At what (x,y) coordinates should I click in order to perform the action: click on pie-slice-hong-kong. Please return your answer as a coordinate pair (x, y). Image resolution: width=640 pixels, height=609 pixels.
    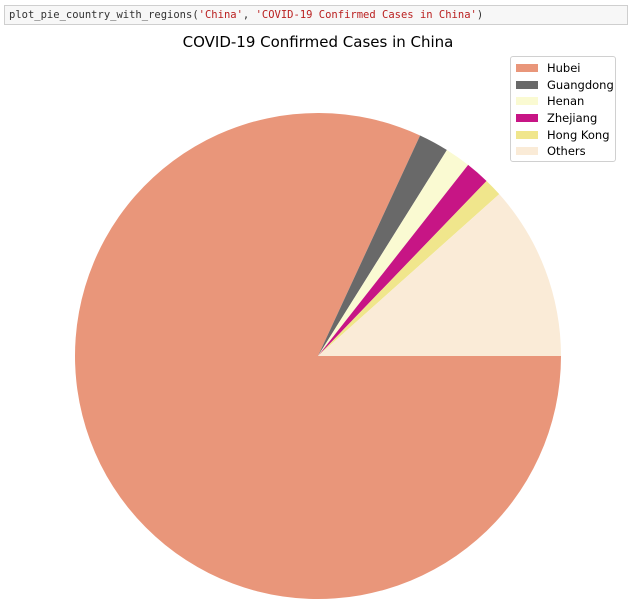
    Looking at the image, I should click on (409, 268).